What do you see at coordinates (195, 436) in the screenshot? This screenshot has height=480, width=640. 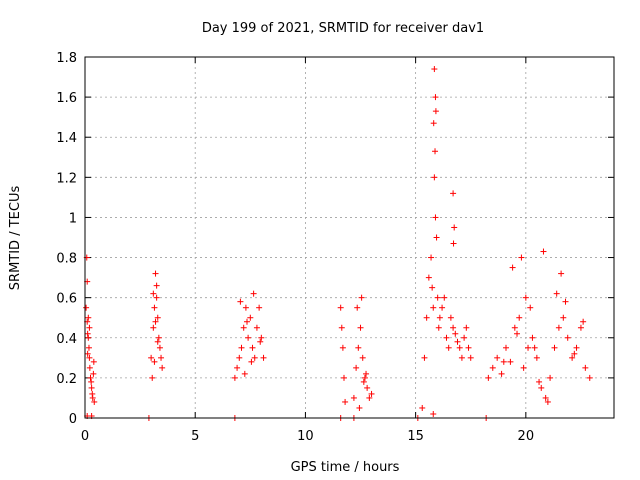 I see `x-tick-label: 5` at bounding box center [195, 436].